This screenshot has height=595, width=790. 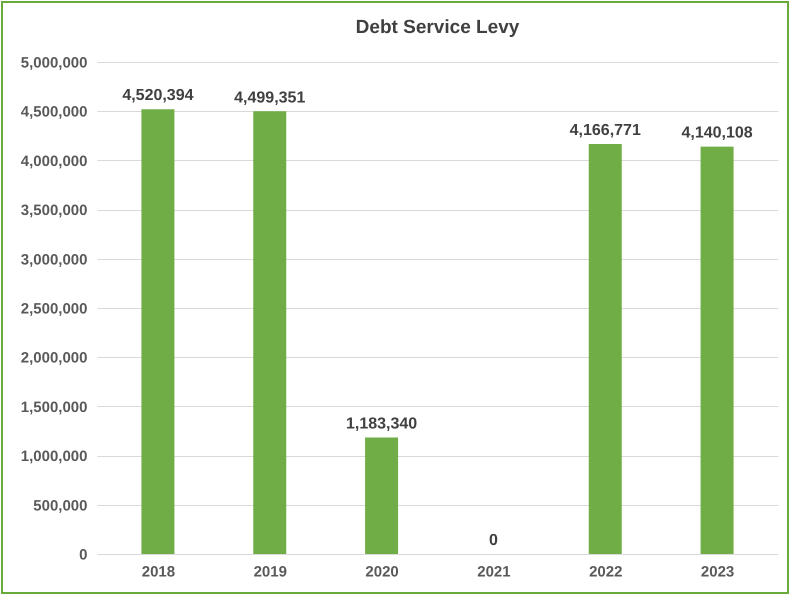 I want to click on y-tick-label: 3,000,000, so click(x=54, y=259).